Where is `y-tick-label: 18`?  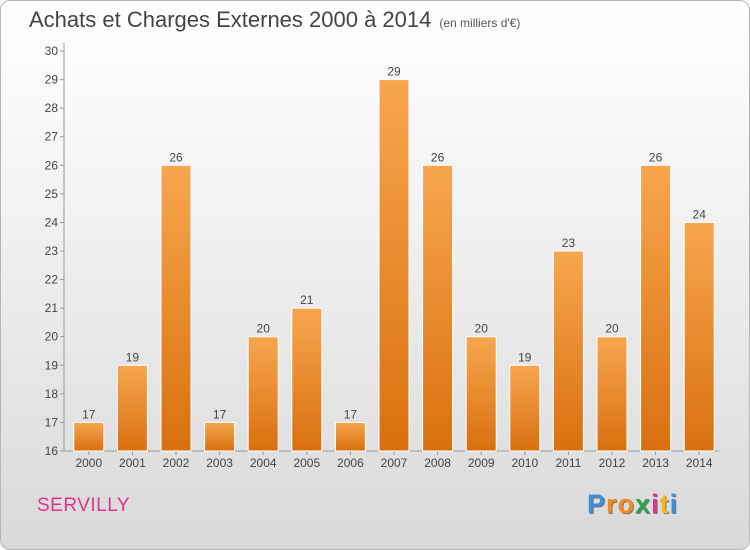
y-tick-label: 18 is located at coordinates (52, 394).